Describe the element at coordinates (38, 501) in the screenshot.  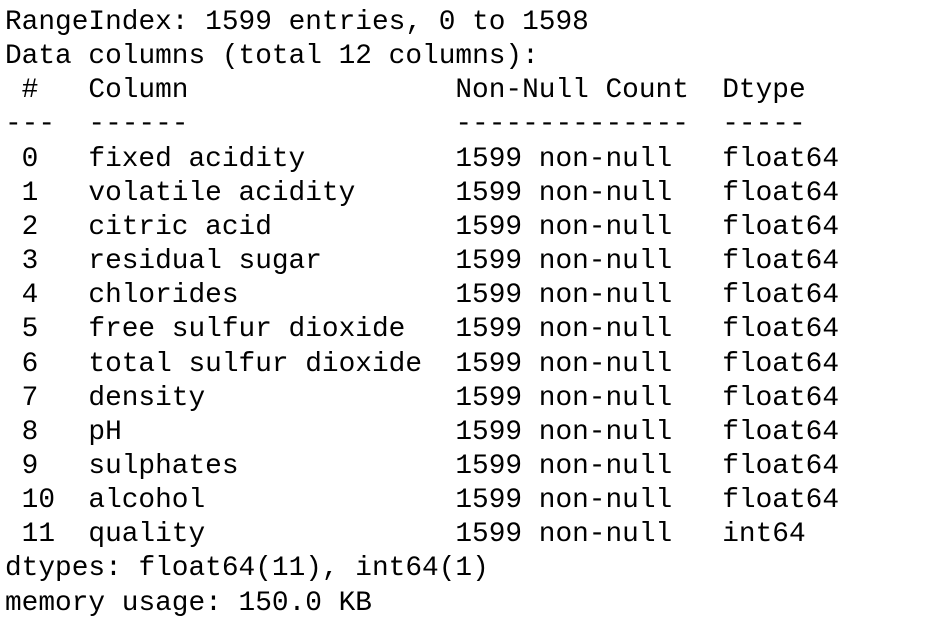
I see `table-cell: 10` at that location.